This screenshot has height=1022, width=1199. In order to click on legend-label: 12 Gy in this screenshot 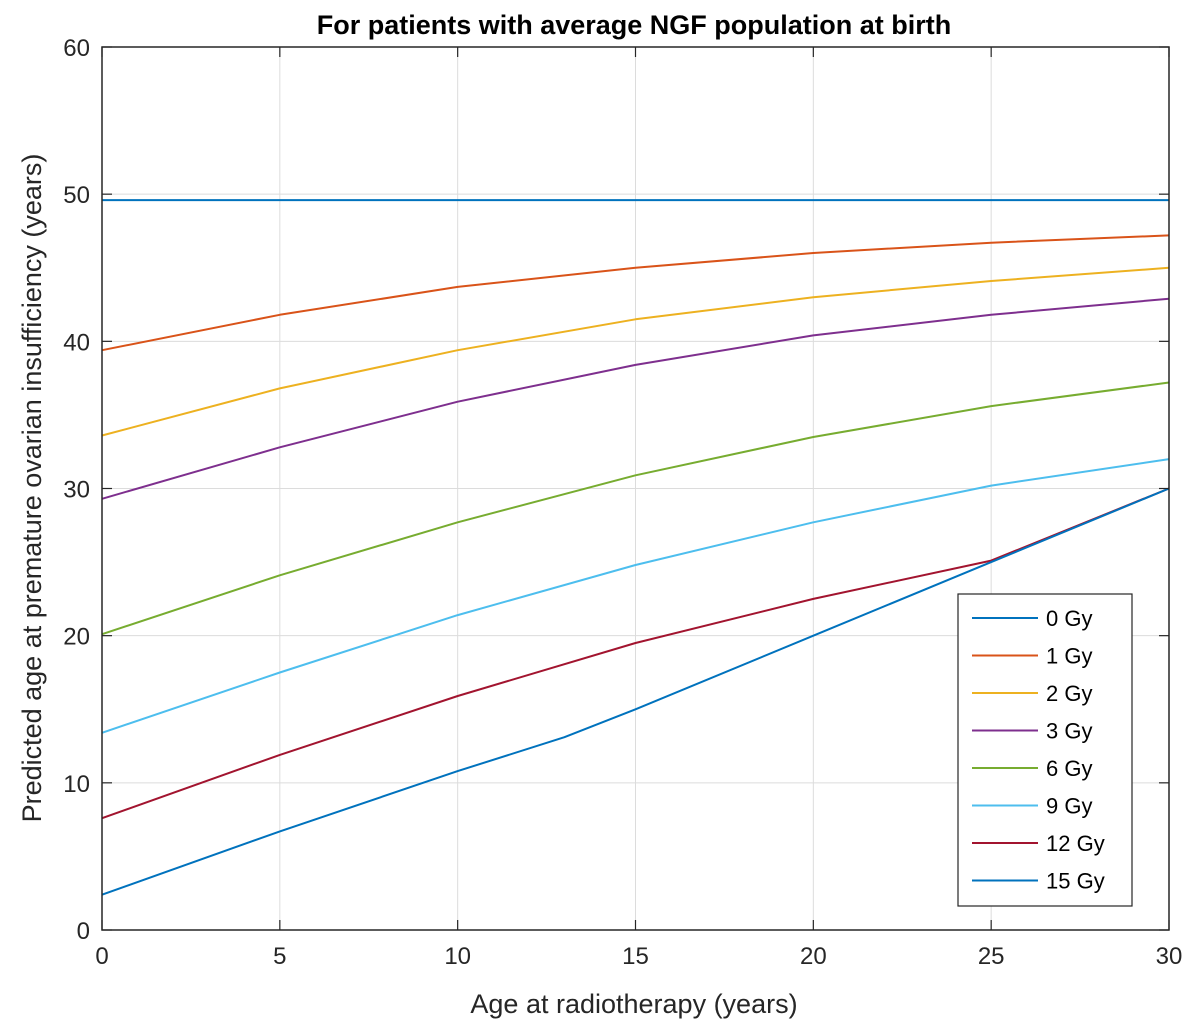, I will do `click(1075, 843)`.